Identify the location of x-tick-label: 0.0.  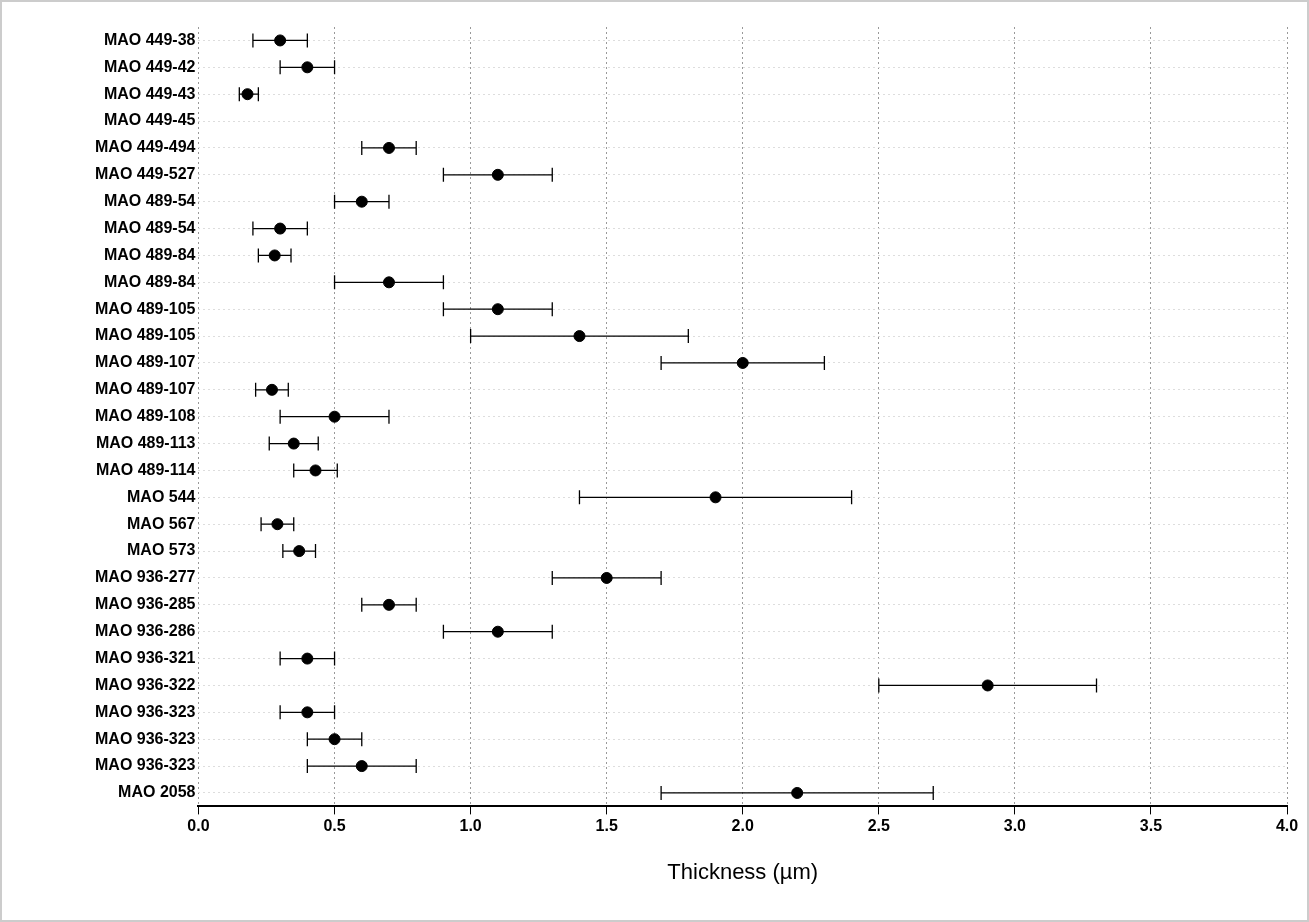
(198, 826).